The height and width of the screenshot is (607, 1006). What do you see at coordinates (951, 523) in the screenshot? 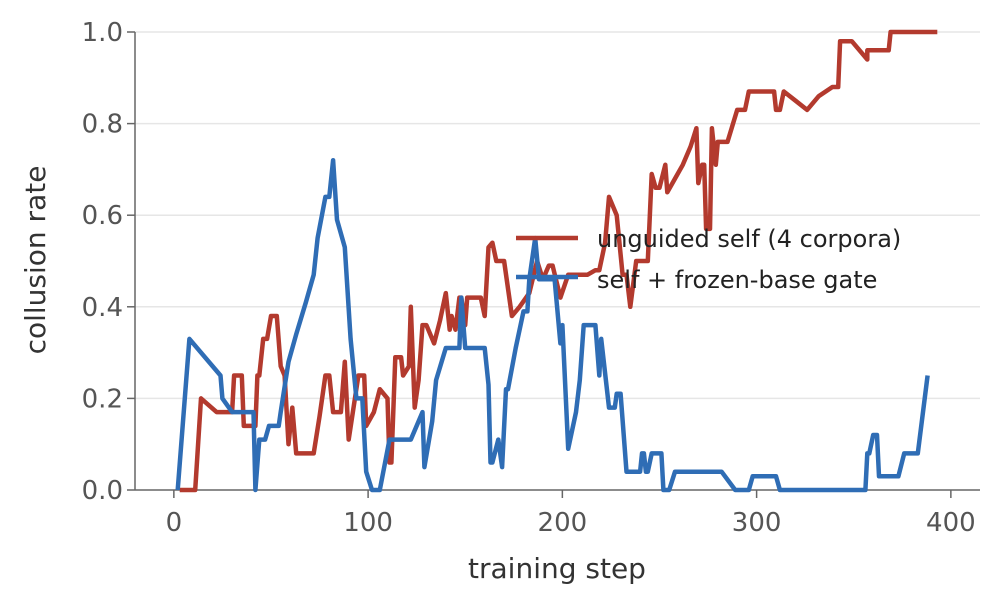
I see `x-tick-label: 400` at bounding box center [951, 523].